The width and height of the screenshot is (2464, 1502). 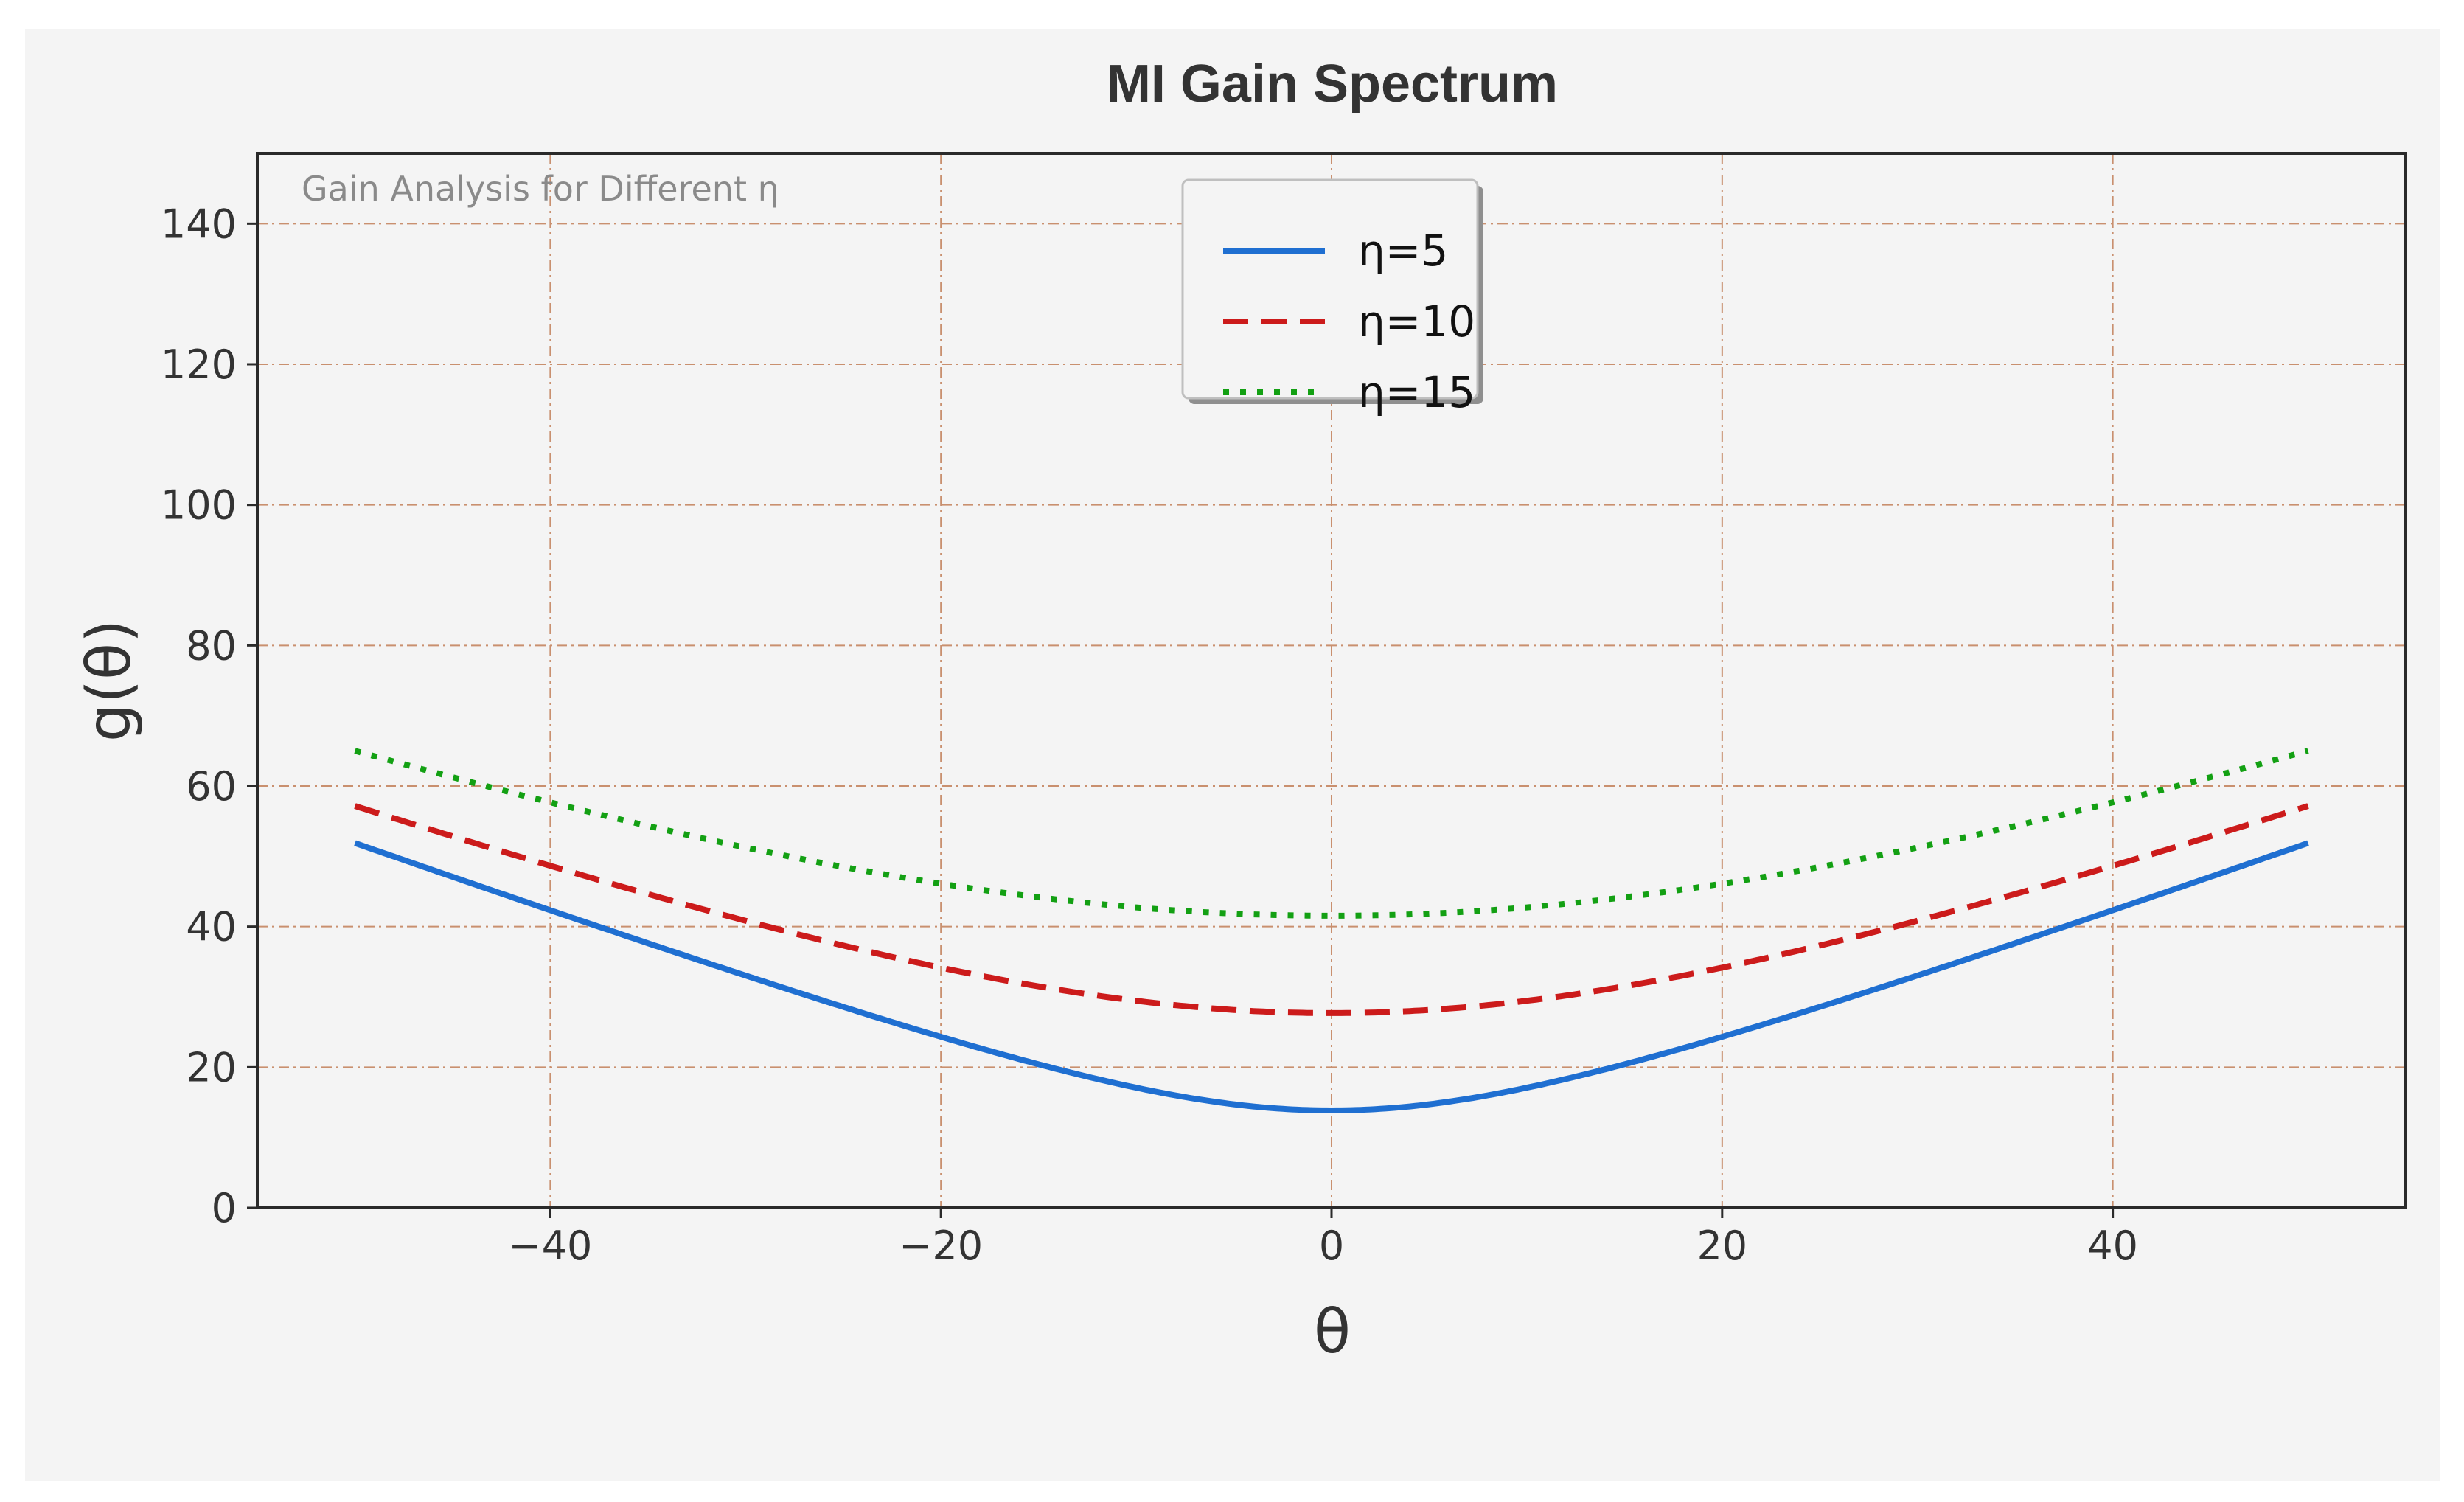 I want to click on y-tick-label: 100, so click(x=199, y=506).